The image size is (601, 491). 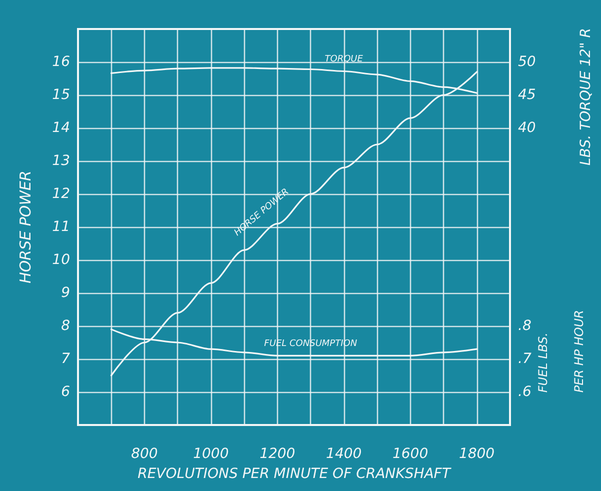 What do you see at coordinates (61, 62) in the screenshot?
I see `y-tick-label: 16` at bounding box center [61, 62].